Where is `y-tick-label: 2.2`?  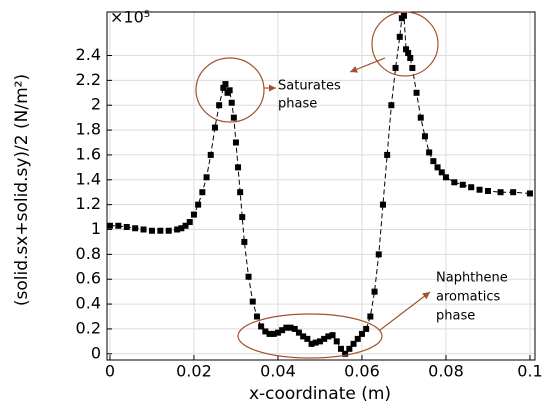 y-tick-label: 2.2 is located at coordinates (88, 79).